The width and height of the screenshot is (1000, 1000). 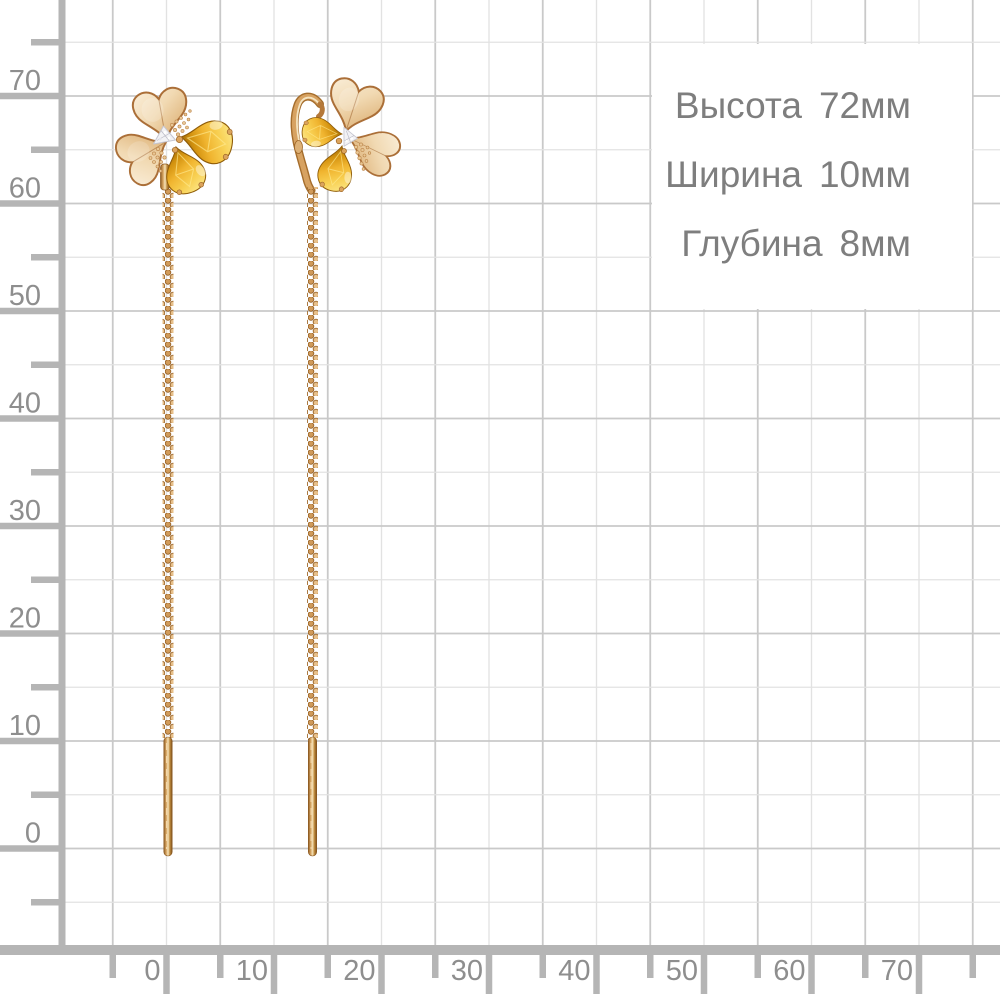 I want to click on x-axis-label: 50, so click(x=682, y=971).